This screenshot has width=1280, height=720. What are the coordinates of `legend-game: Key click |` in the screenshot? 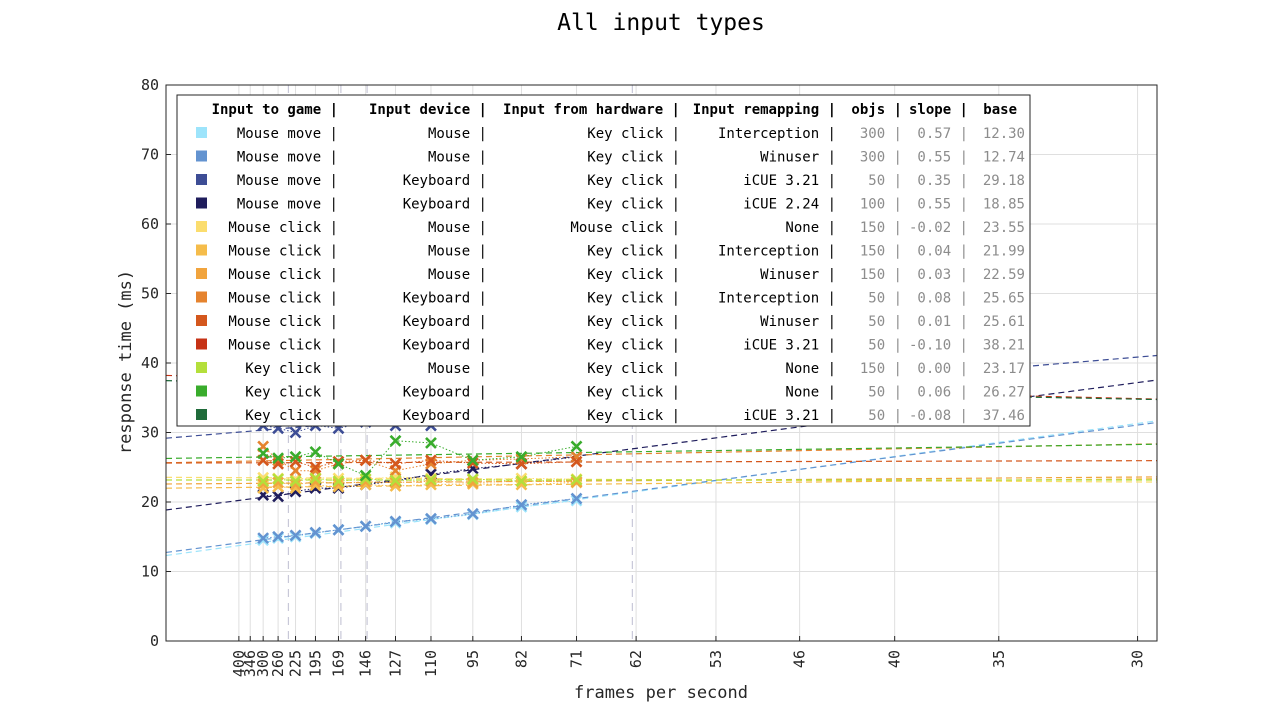 It's located at (291, 393).